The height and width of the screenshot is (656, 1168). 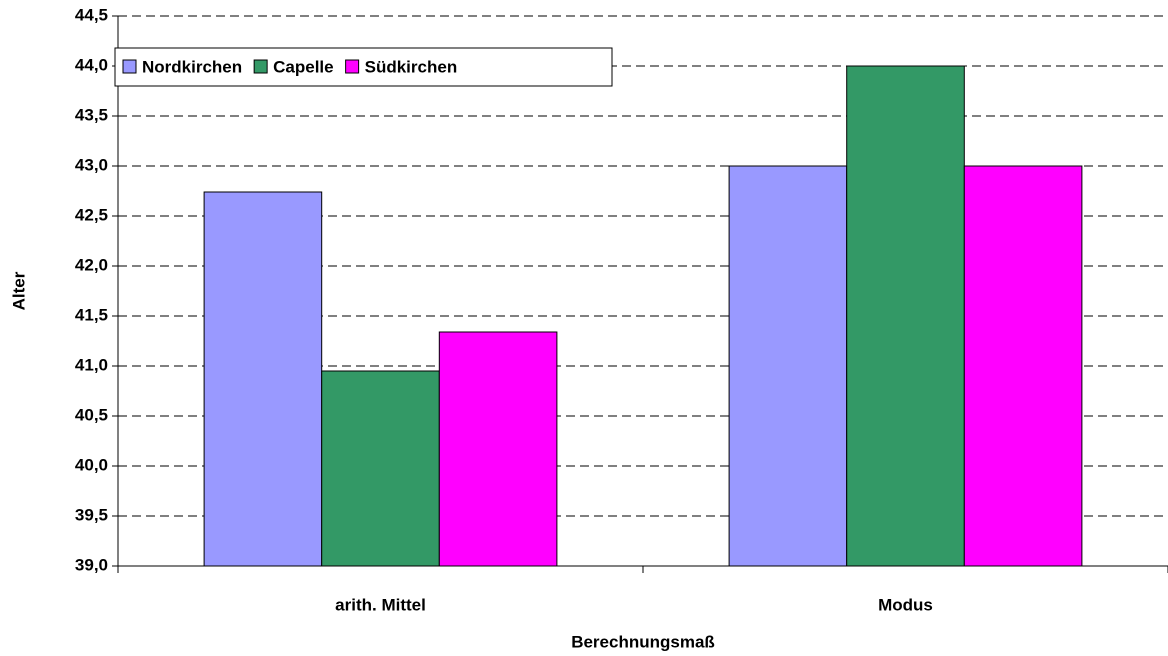 I want to click on y-tick-label: 43,0, so click(x=91, y=164).